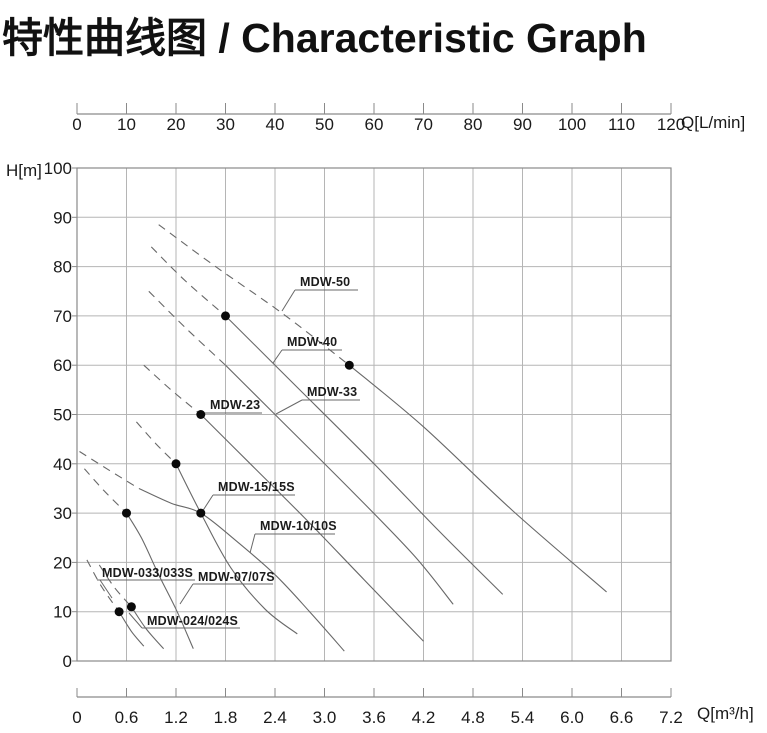 This screenshot has width=767, height=733. Describe the element at coordinates (424, 717) in the screenshot. I see `axis-bottom-tick-label: 4.2` at that location.